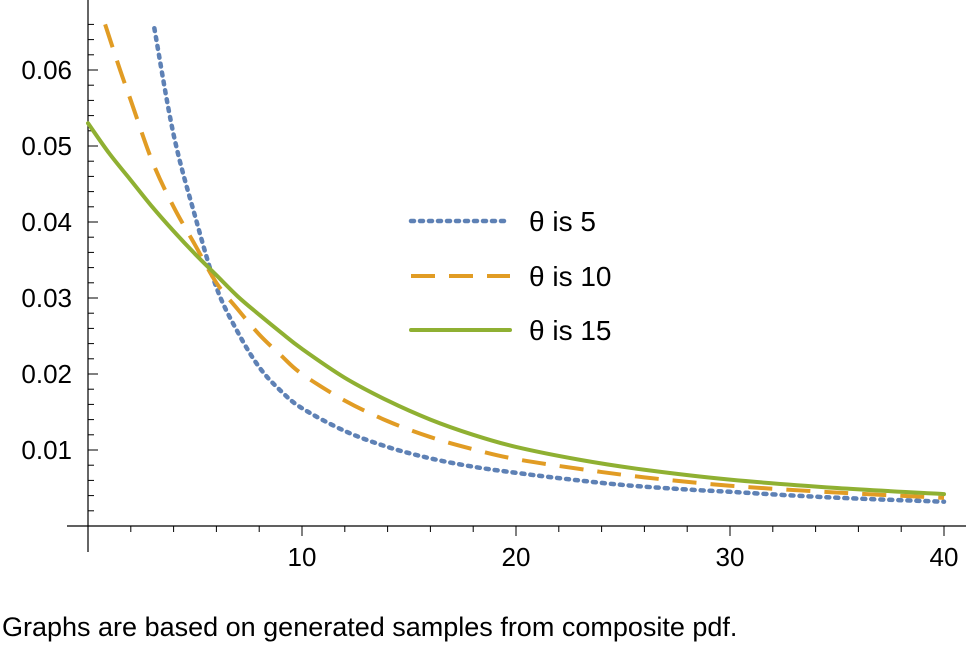 The image size is (966, 650). Describe the element at coordinates (46, 146) in the screenshot. I see `y-tick-label: 0.05` at that location.